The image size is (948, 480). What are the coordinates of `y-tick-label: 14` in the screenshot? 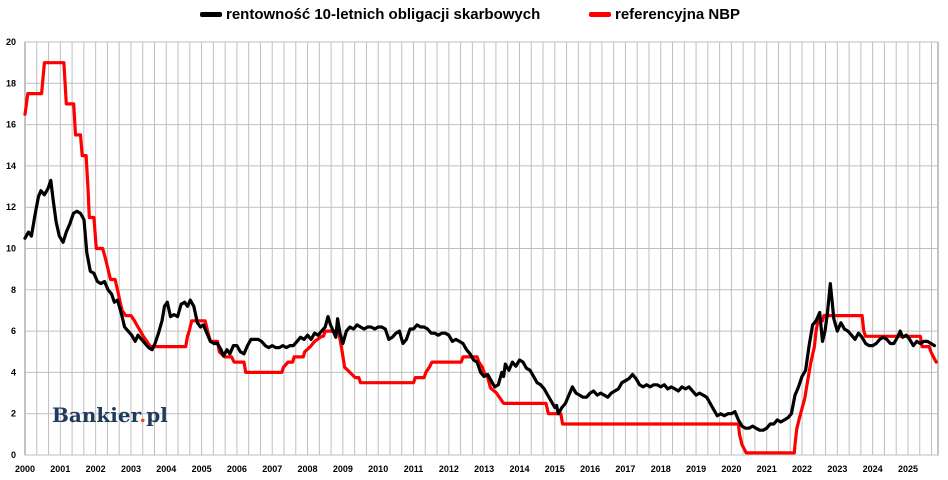 It's located at (11, 166).